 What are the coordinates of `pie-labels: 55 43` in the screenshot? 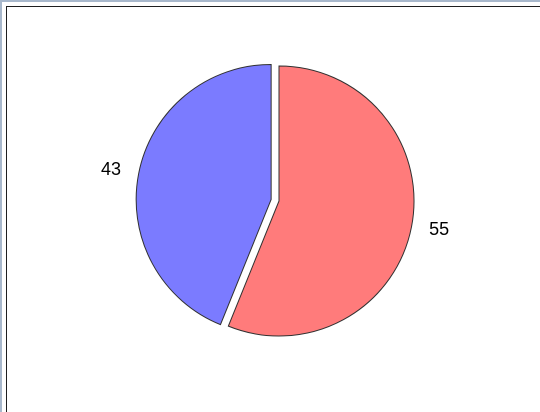 It's located at (275, 199).